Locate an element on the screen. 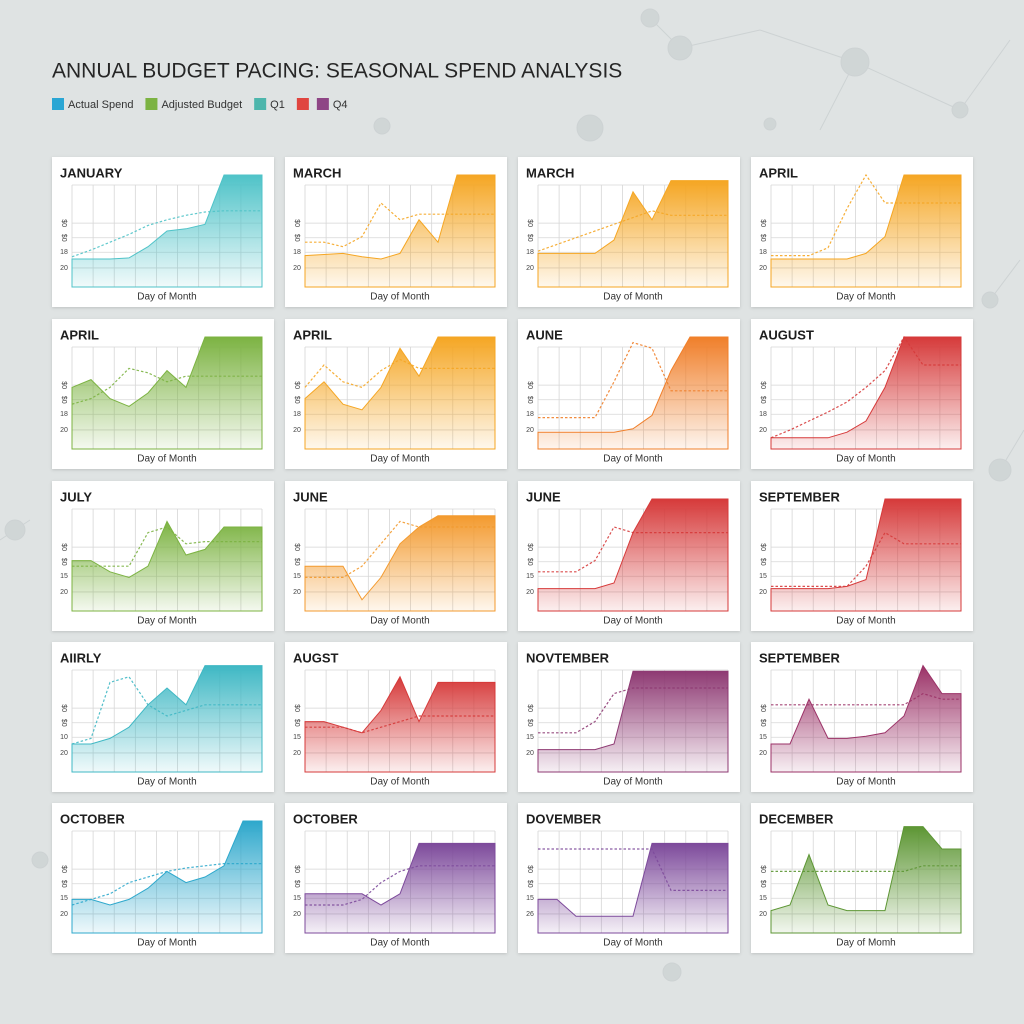 This screenshot has height=1024, width=1024. chart-title: DECEMBER is located at coordinates (796, 818).